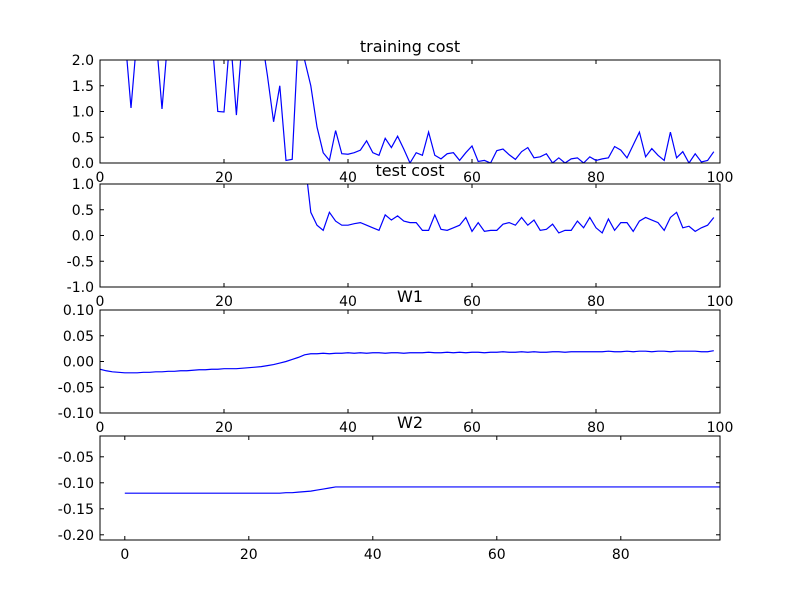 This screenshot has width=800, height=600. I want to click on subplot-title: test cost, so click(409, 170).